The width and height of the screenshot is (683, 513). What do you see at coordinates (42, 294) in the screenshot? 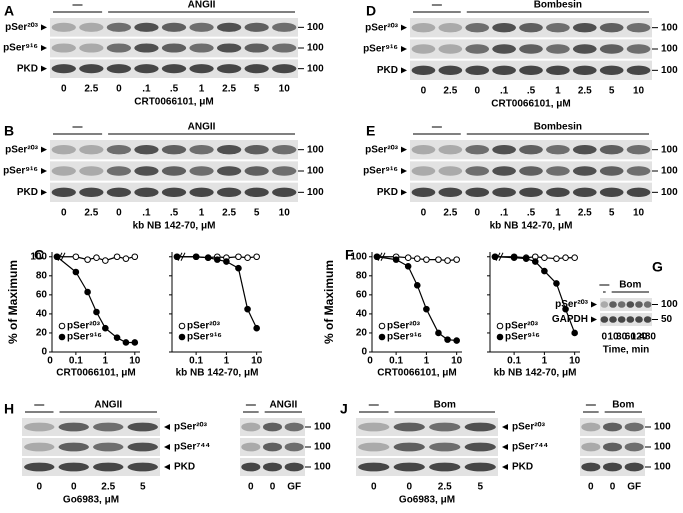
I see `y-tick-label: 60` at bounding box center [42, 294].